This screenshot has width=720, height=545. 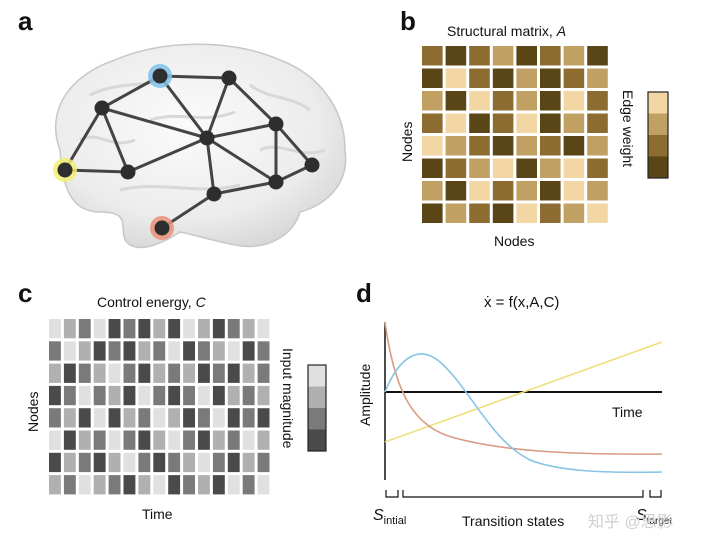 What do you see at coordinates (160, 76) in the screenshot?
I see `network-node-blue` at bounding box center [160, 76].